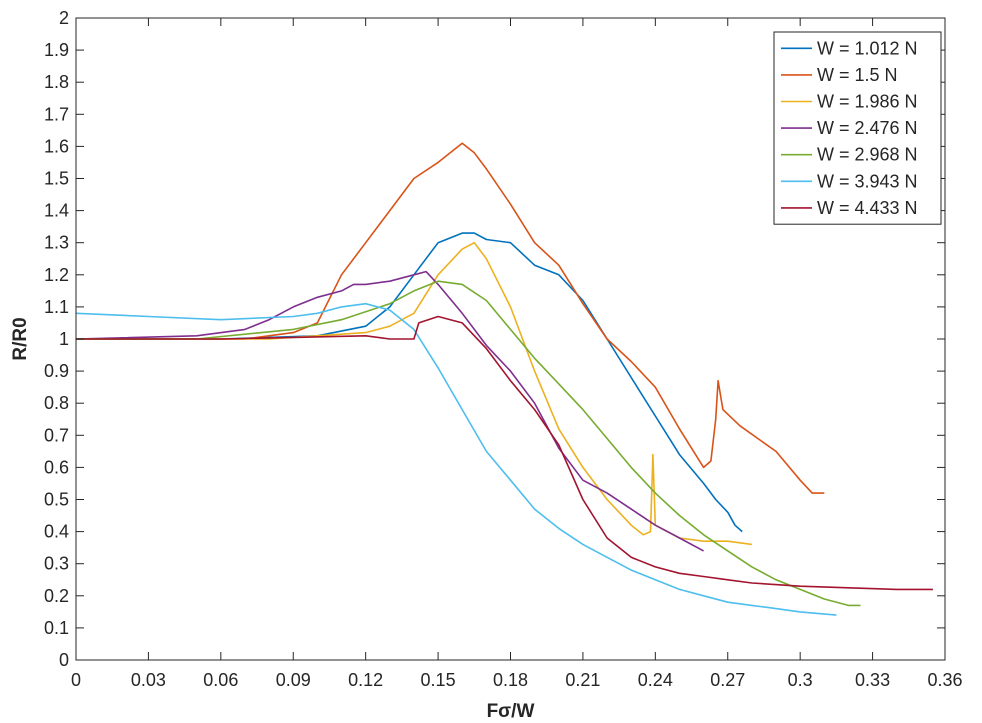  What do you see at coordinates (56, 307) in the screenshot?
I see `y-tick-label: 1.1` at bounding box center [56, 307].